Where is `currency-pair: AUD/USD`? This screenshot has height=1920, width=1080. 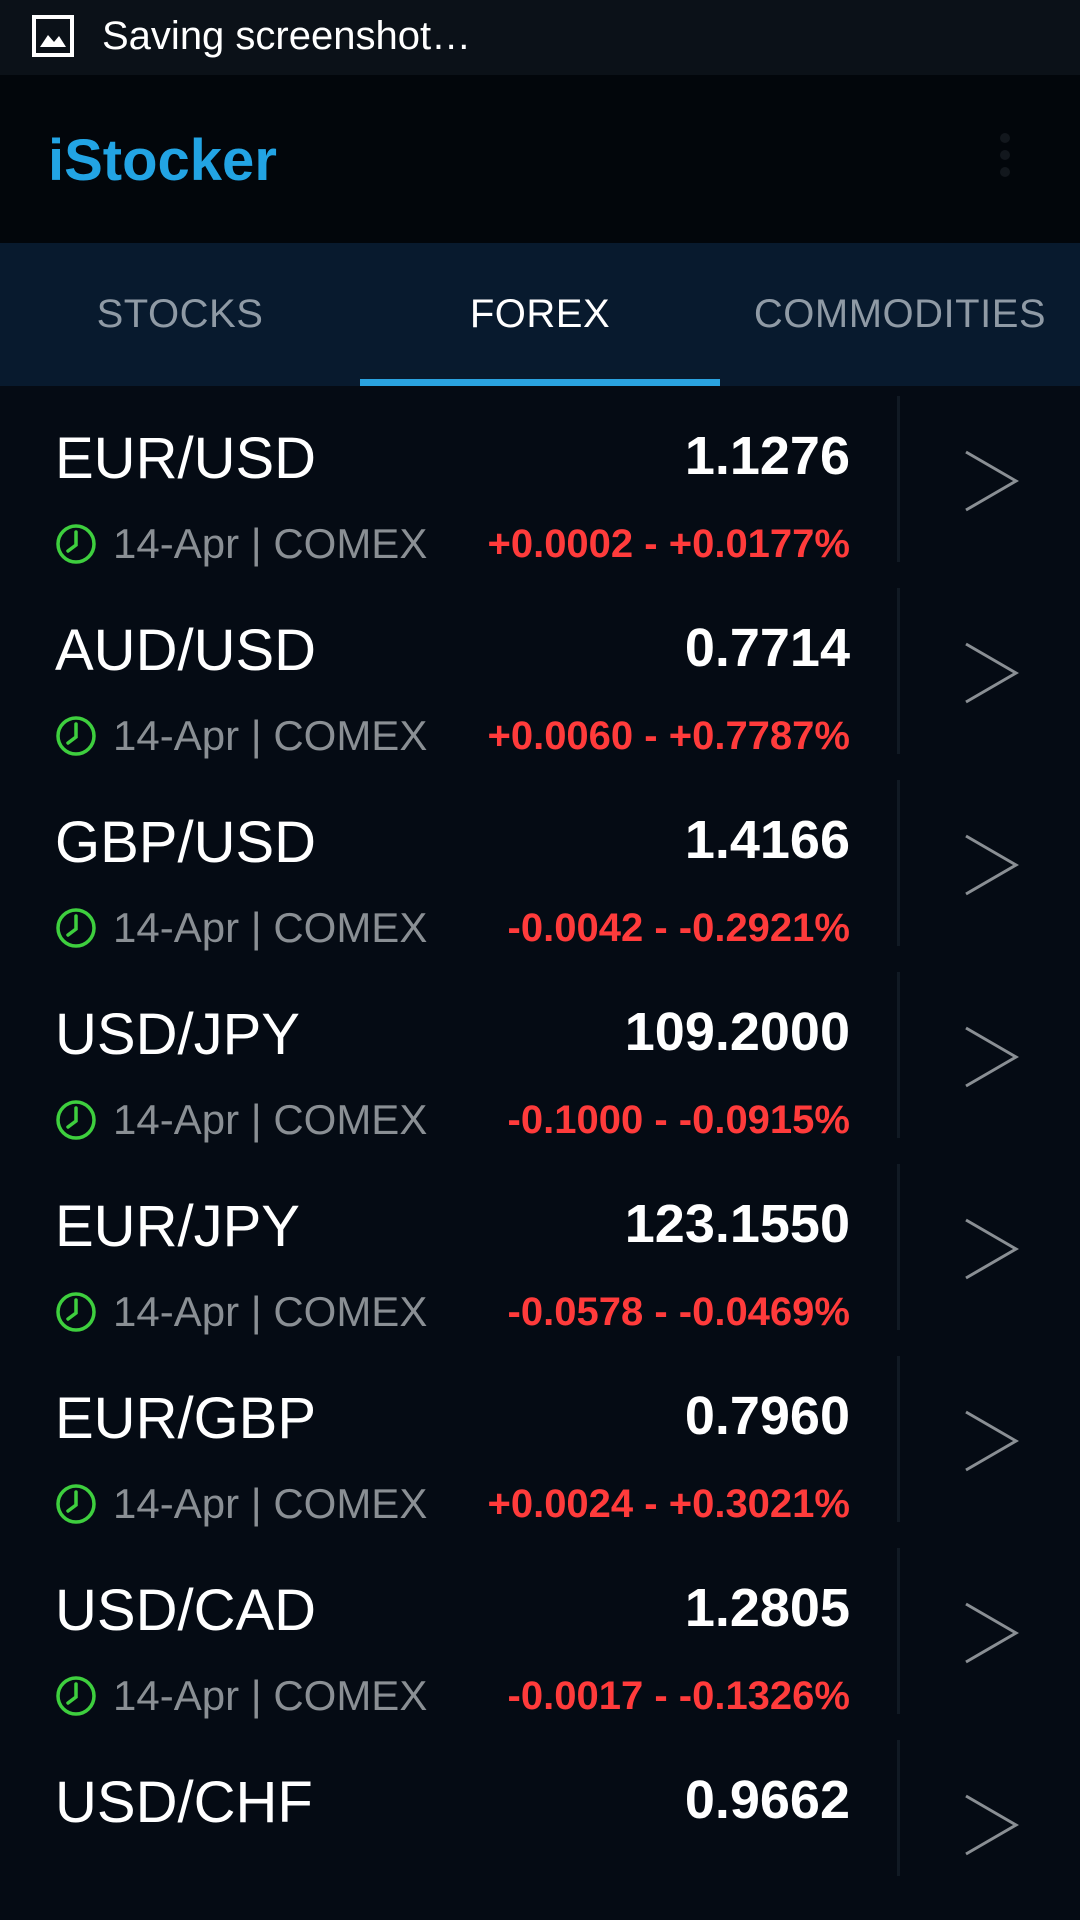 currency-pair: AUD/USD is located at coordinates (186, 650).